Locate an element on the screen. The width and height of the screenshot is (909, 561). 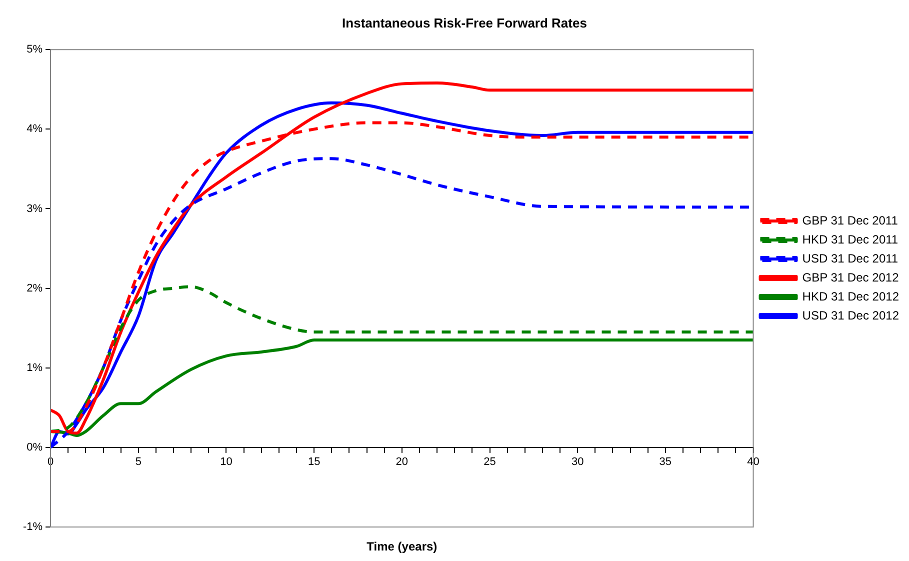
x-axis-title: Time (years) is located at coordinates (402, 546).